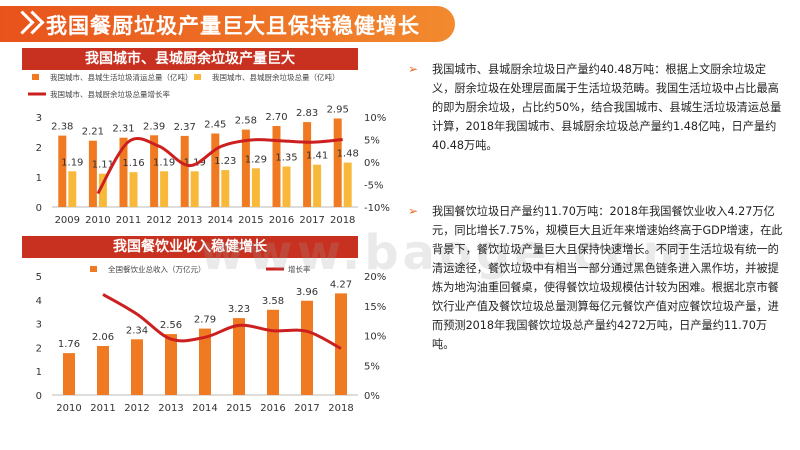 The height and width of the screenshot is (450, 800). I want to click on chart1-title: 我国城市、县城厨余垃圾产量巨大, so click(190, 59).